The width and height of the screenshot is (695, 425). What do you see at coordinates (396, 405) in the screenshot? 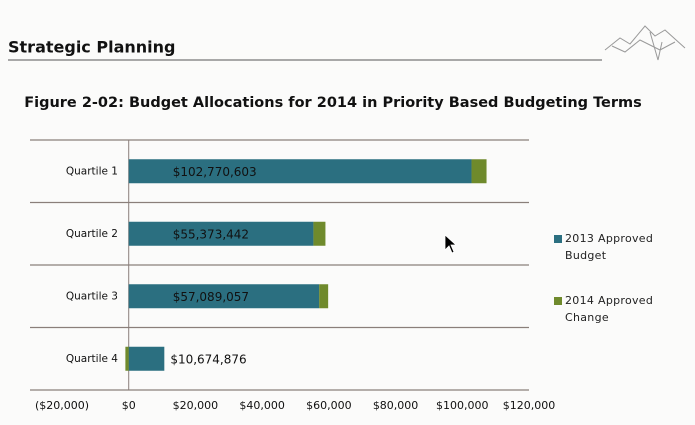
I see `x-tick-label: $80,000` at bounding box center [396, 405].